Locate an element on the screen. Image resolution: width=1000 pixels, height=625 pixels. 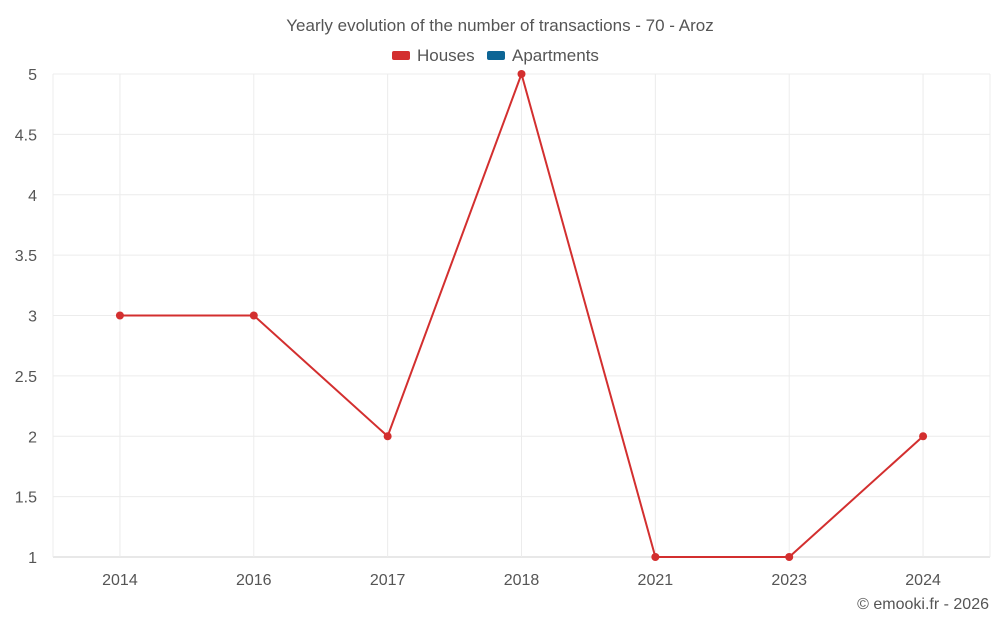
legend-label-apartments: Apartments is located at coordinates (555, 55).